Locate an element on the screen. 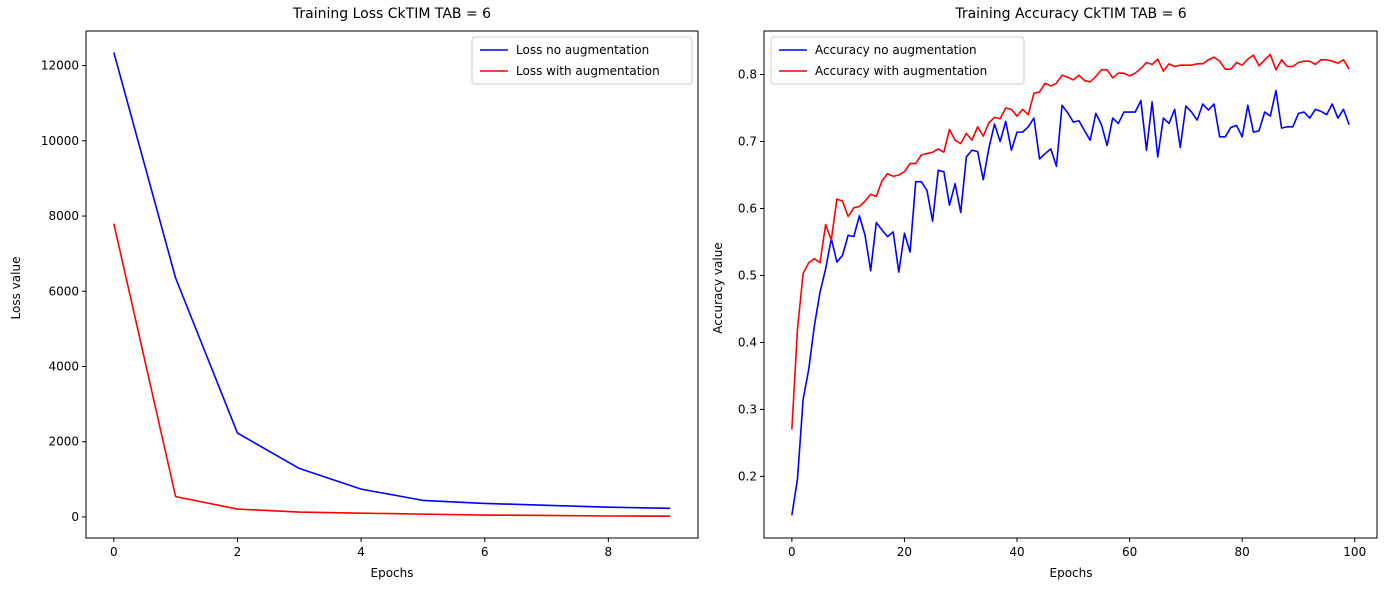  loss-y-tick-label: 6000 is located at coordinates (63, 291).